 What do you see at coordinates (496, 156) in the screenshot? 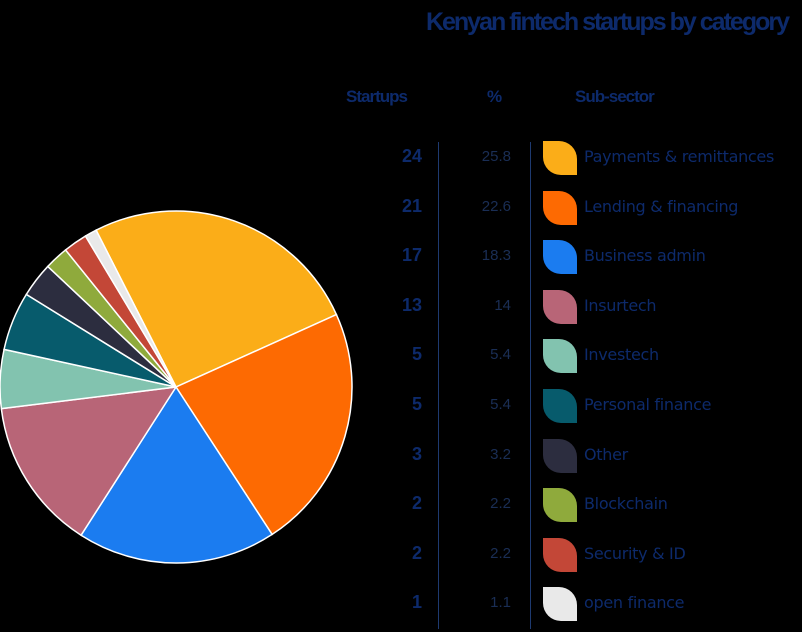
I see `percent-value: 25.8` at bounding box center [496, 156].